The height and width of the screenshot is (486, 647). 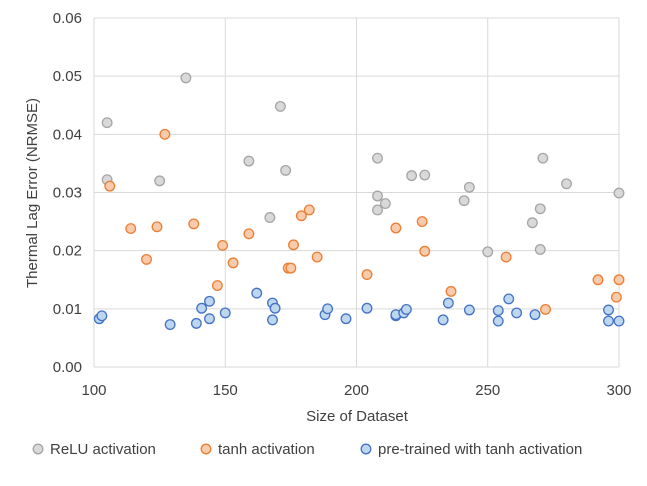 I want to click on y-axis-ticks: 0.00 0.01 0.02 0.03 0.04 0.05 0.06, so click(x=67, y=193).